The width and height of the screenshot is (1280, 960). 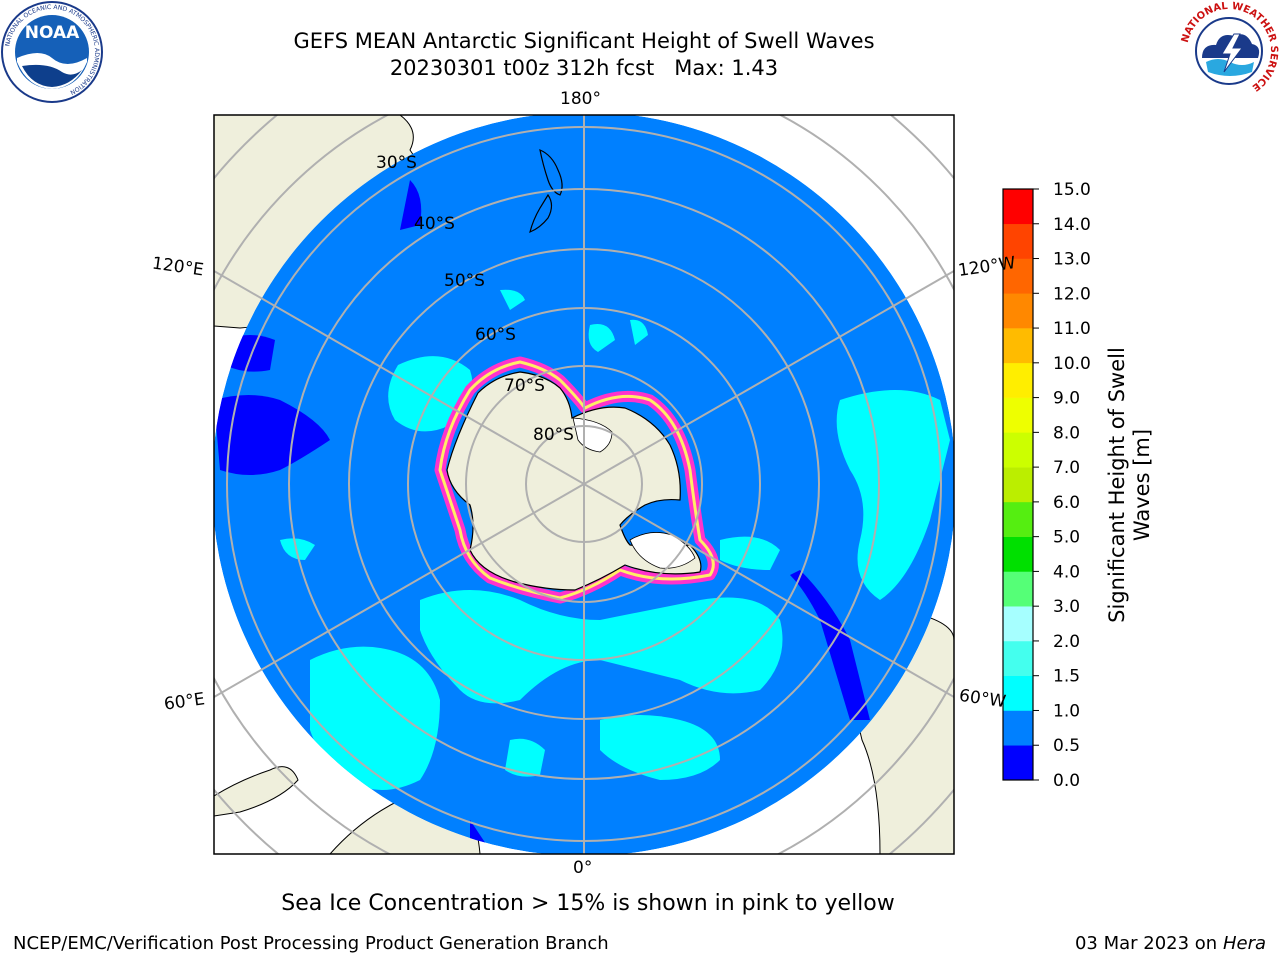 What do you see at coordinates (576, 480) in the screenshot?
I see `sea-ice-edge` at bounding box center [576, 480].